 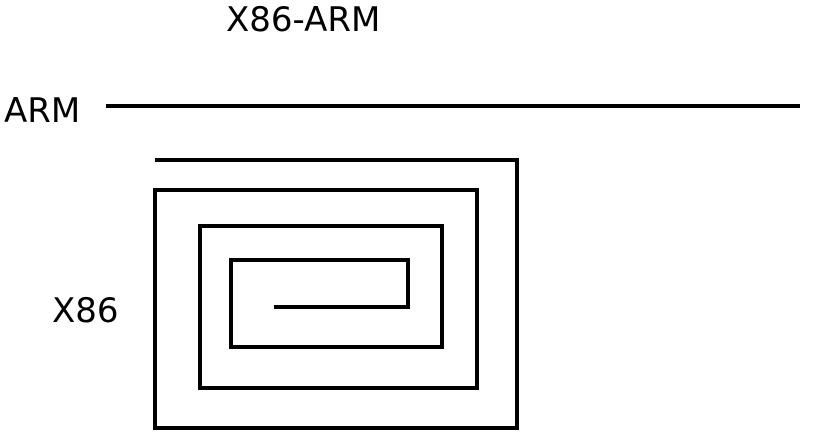 I want to click on x86-label: X86, so click(x=85, y=311).